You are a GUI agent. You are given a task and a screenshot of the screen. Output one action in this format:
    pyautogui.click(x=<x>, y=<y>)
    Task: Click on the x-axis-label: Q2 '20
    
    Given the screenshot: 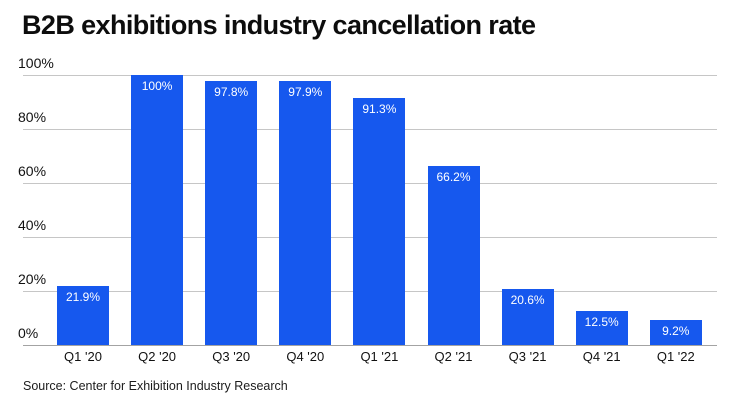 What is the action you would take?
    pyautogui.click(x=157, y=356)
    